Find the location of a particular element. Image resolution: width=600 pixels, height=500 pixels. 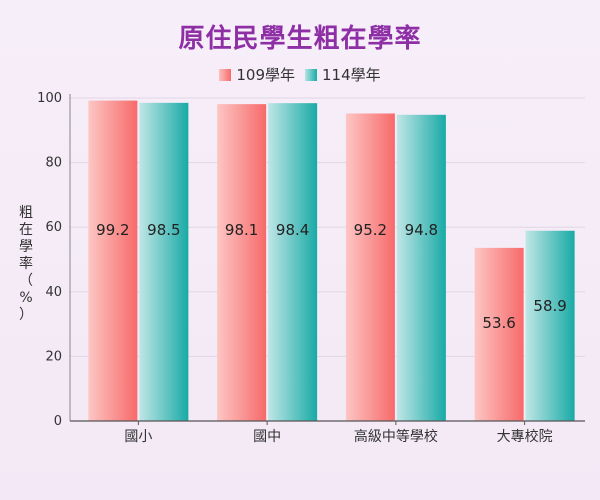

data-label-109-4: 53.6 is located at coordinates (498, 323).